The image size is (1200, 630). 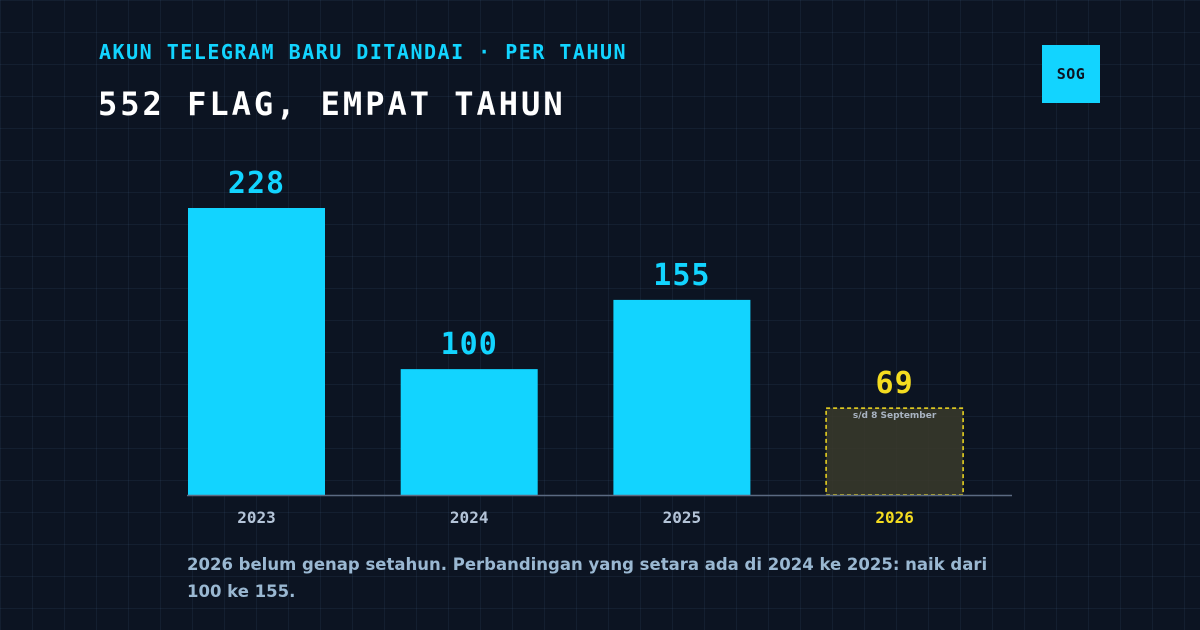 I want to click on bar-2026, so click(x=894, y=451).